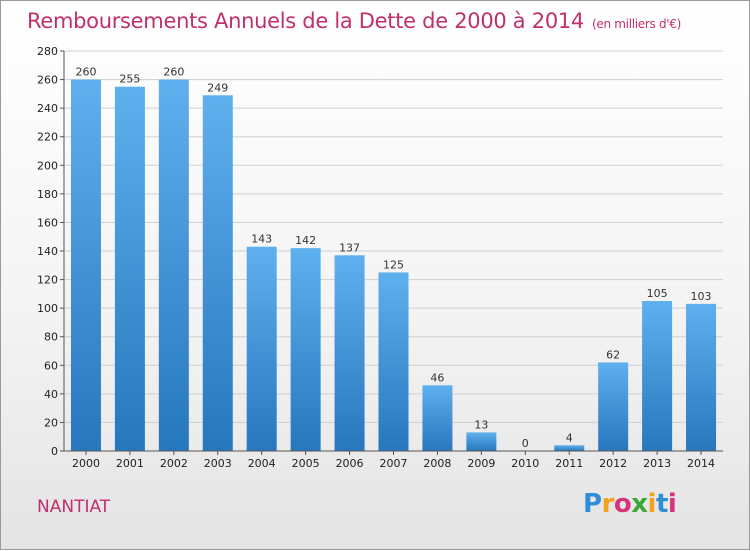  I want to click on data-label-2000: 260, so click(85, 72).